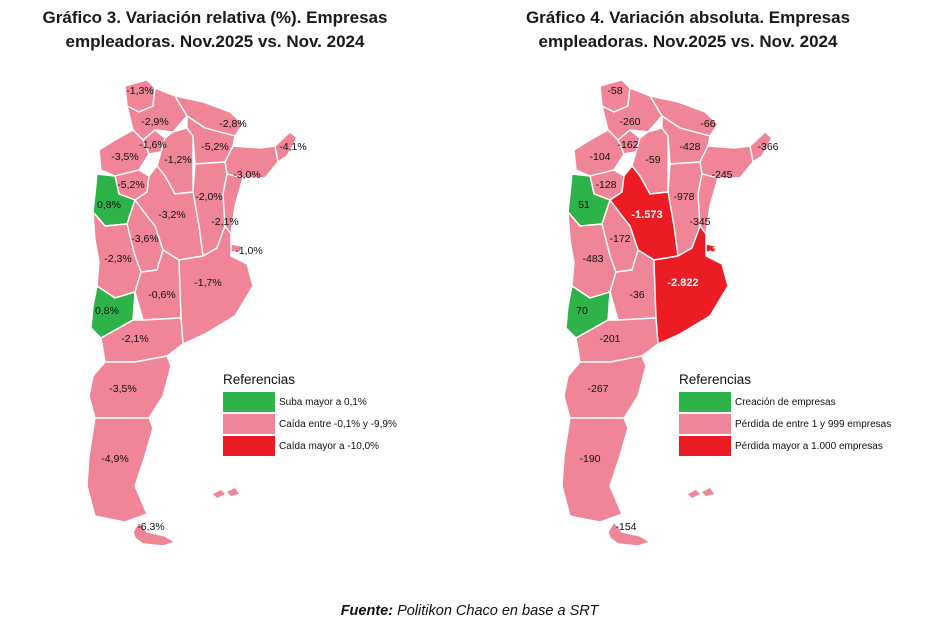 The width and height of the screenshot is (939, 628). What do you see at coordinates (152, 145) in the screenshot?
I see `province-label-tucuman: -1,6%` at bounding box center [152, 145].